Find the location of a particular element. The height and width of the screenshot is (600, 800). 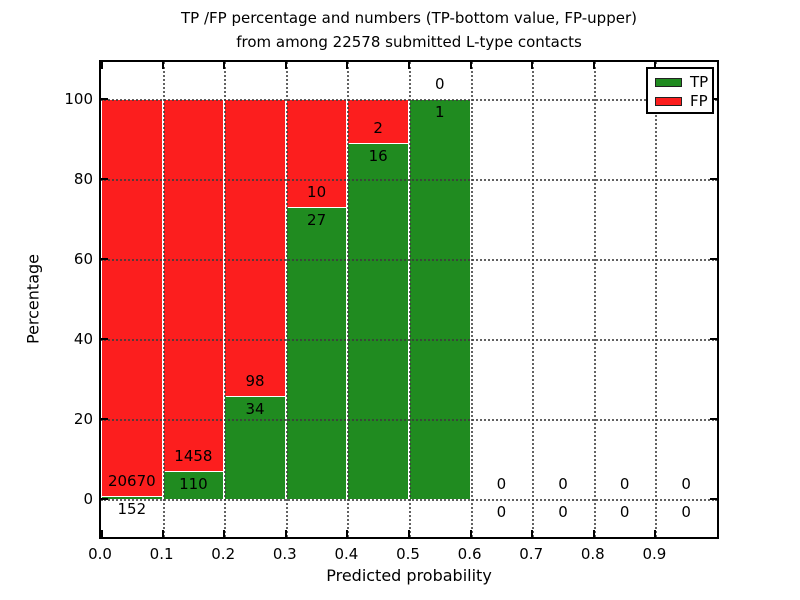

tp-count-label: 110 is located at coordinates (193, 483).